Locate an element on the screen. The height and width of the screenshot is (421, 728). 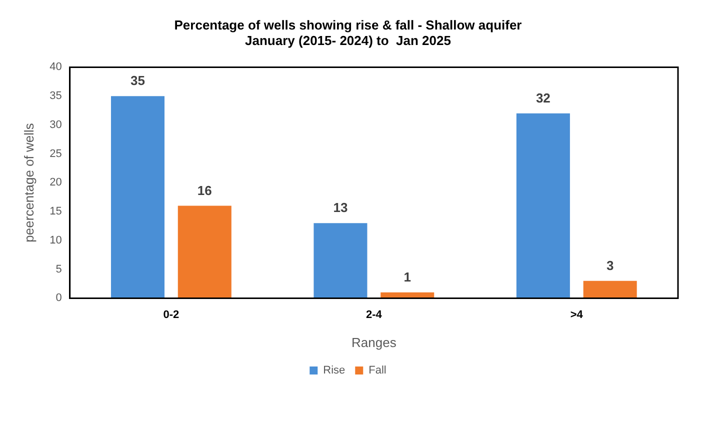
x-tick-label: >4 is located at coordinates (577, 314).